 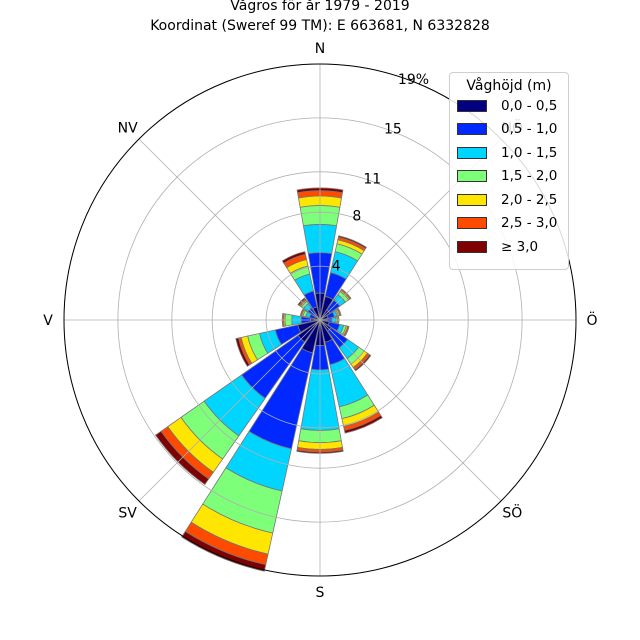 What do you see at coordinates (343, 278) in the screenshot?
I see `sector-NNÖ` at bounding box center [343, 278].